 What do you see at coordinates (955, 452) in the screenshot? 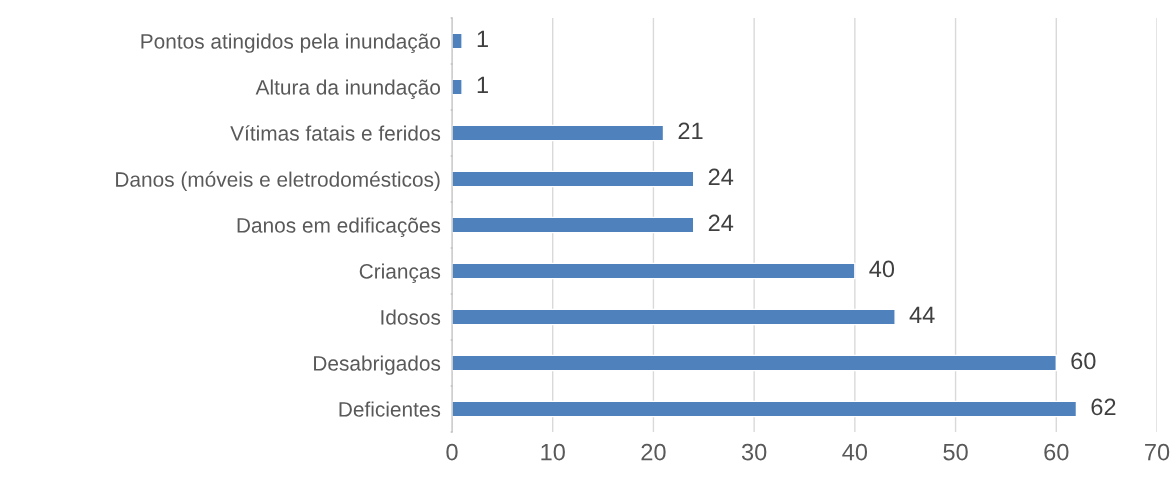
I see `x-tick-label: 50` at bounding box center [955, 452].